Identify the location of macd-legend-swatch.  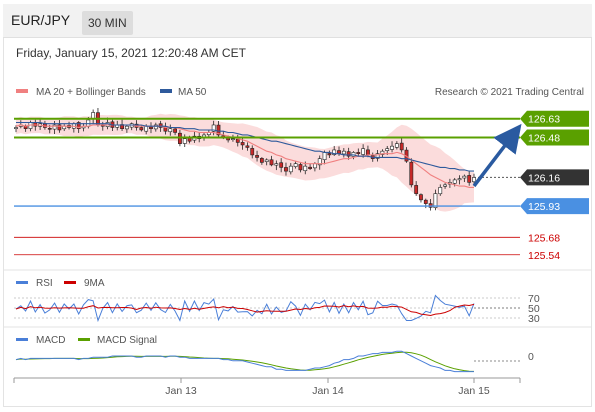
(22, 339).